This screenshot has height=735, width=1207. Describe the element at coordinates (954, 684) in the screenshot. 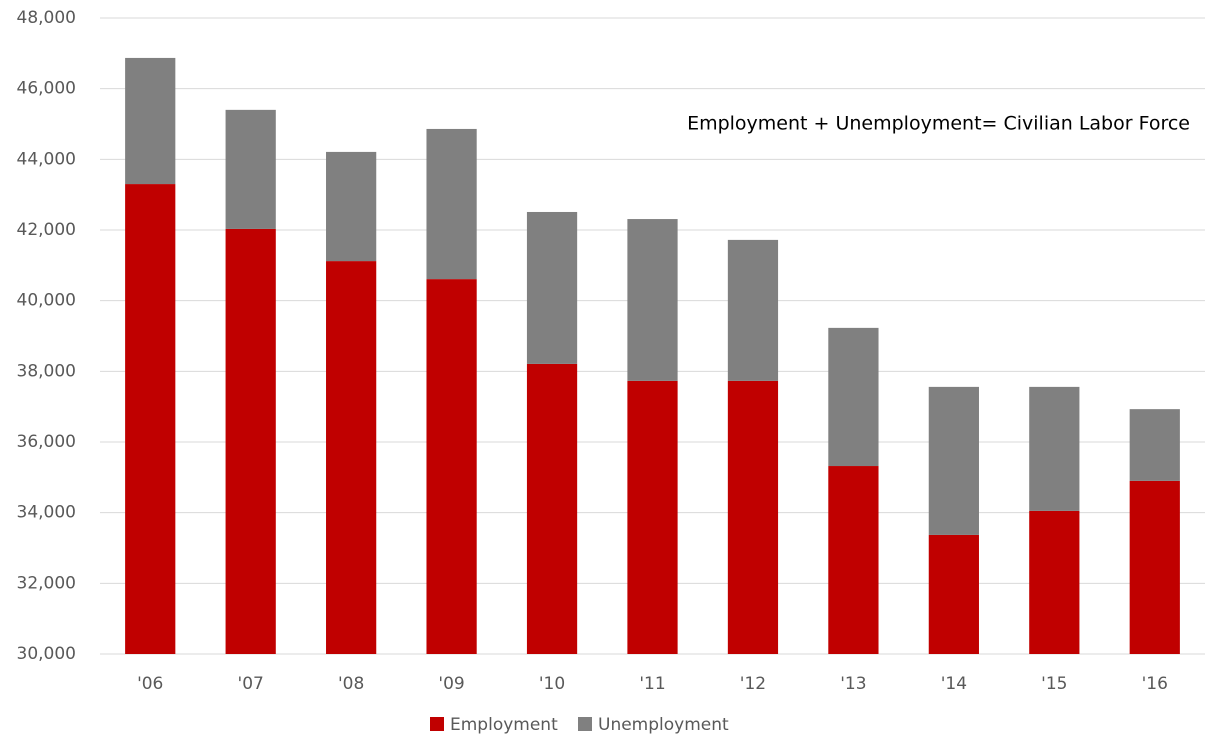

I see `x-tick-label: '14` at that location.